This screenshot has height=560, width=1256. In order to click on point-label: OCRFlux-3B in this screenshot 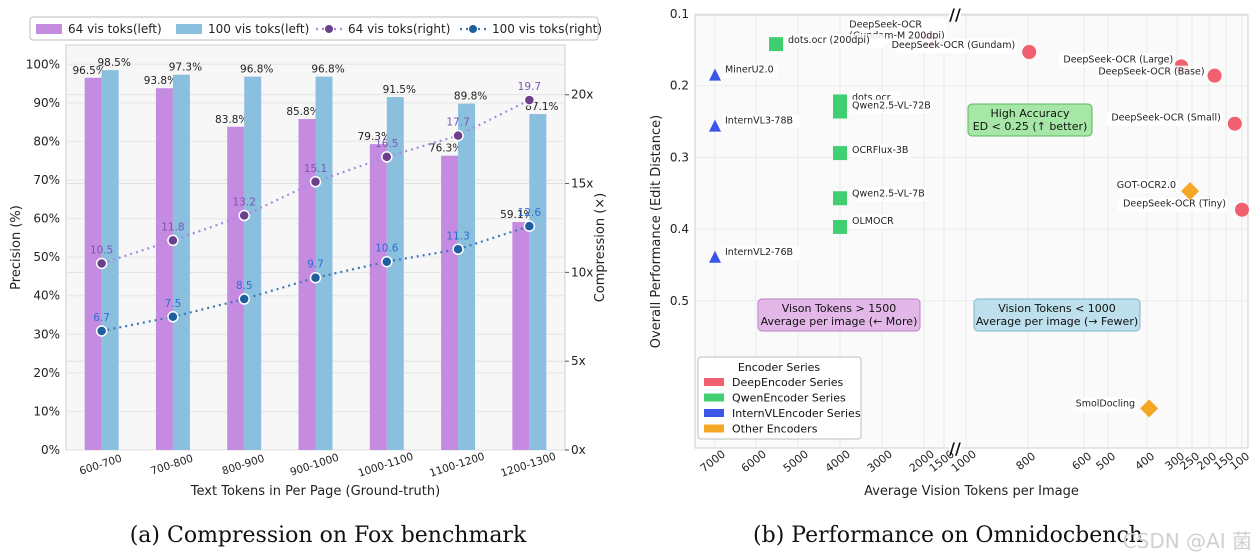, I will do `click(880, 150)`.